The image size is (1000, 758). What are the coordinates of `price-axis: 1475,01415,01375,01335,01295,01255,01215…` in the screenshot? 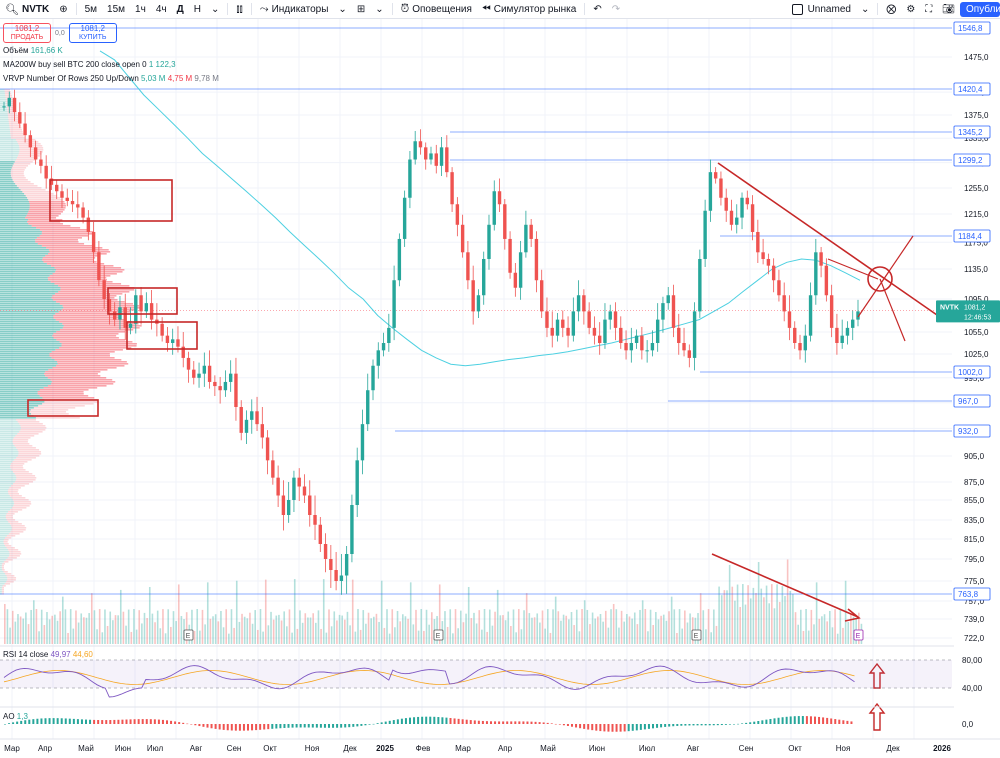 It's located at (968, 379).